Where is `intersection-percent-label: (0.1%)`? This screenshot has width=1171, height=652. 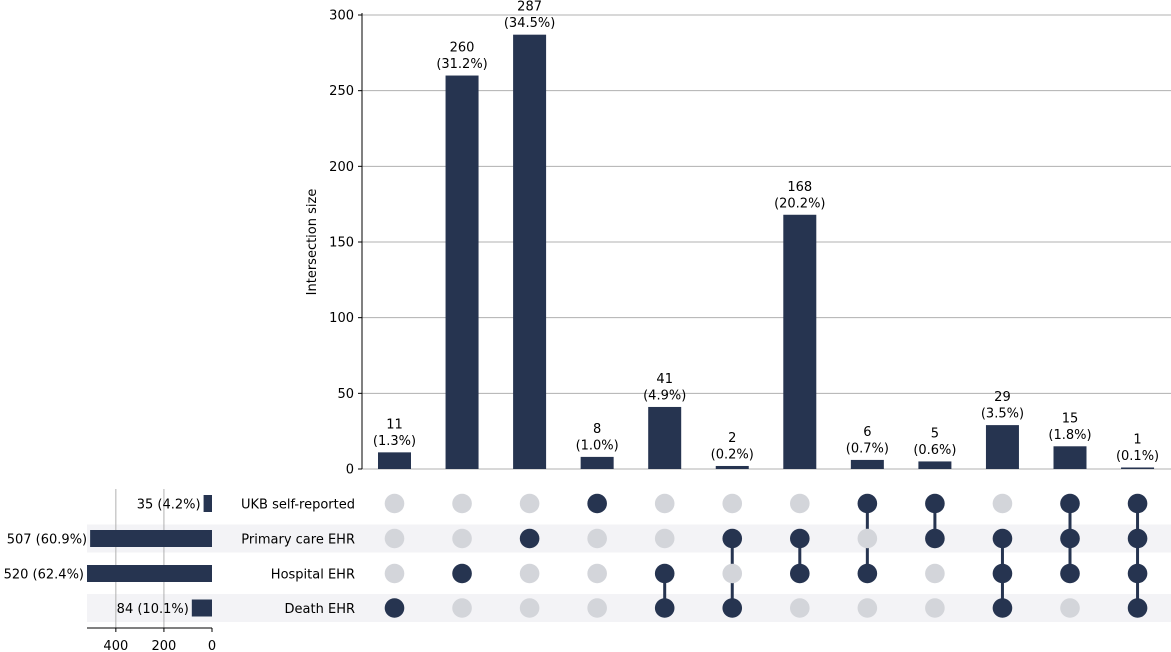 intersection-percent-label: (0.1%) is located at coordinates (1137, 456).